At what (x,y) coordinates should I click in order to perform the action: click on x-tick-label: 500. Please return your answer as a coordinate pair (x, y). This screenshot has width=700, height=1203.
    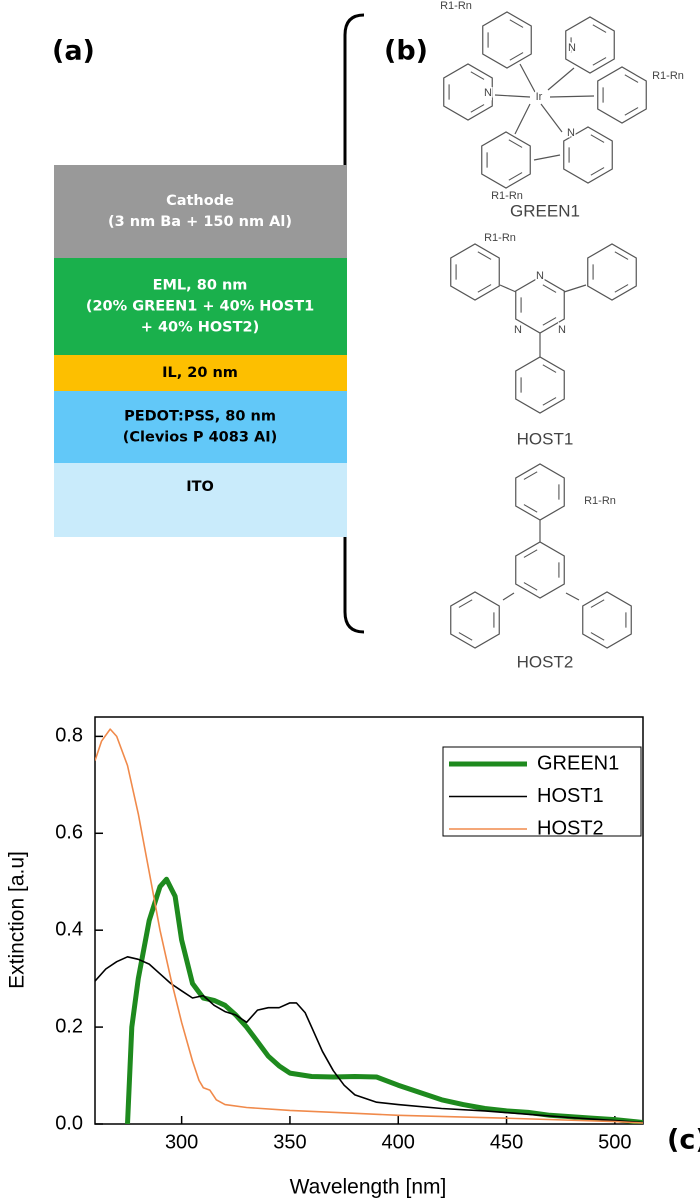
    Looking at the image, I should click on (614, 1142).